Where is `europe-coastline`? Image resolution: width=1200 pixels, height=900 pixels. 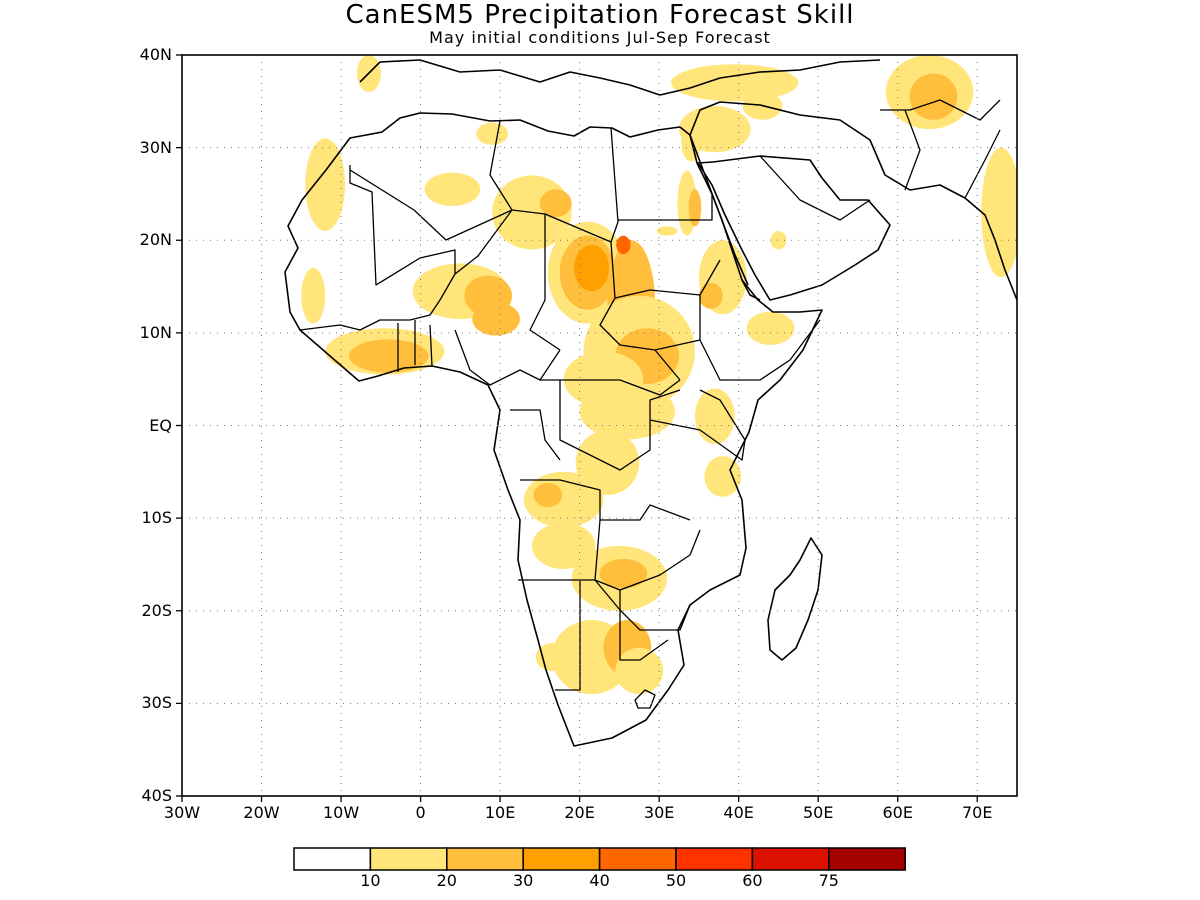
europe-coastline is located at coordinates (620, 77).